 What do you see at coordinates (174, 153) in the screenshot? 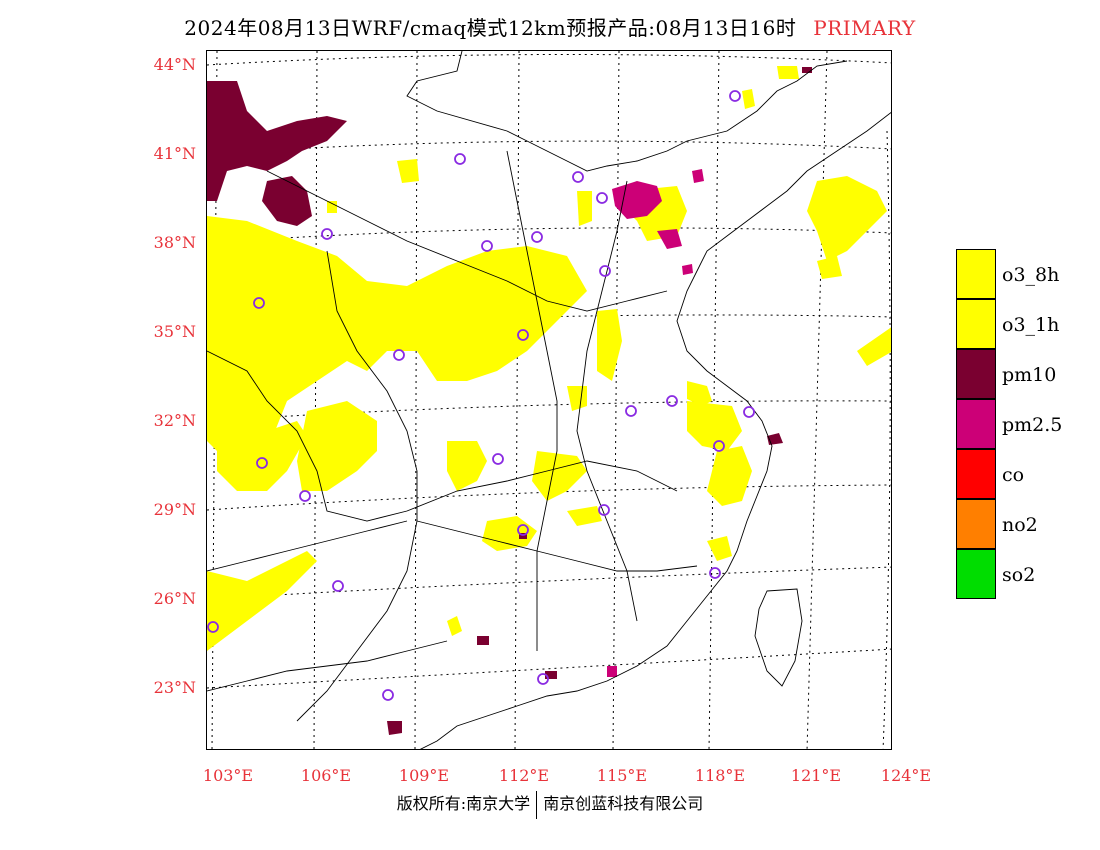
I see `lat-label-41n: 41°N` at bounding box center [174, 153].